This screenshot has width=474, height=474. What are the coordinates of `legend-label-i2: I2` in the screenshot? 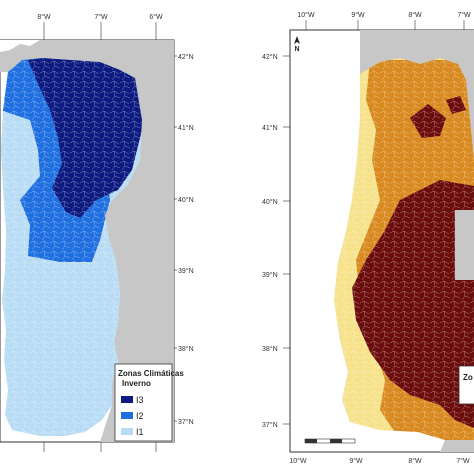 It's located at (140, 416).